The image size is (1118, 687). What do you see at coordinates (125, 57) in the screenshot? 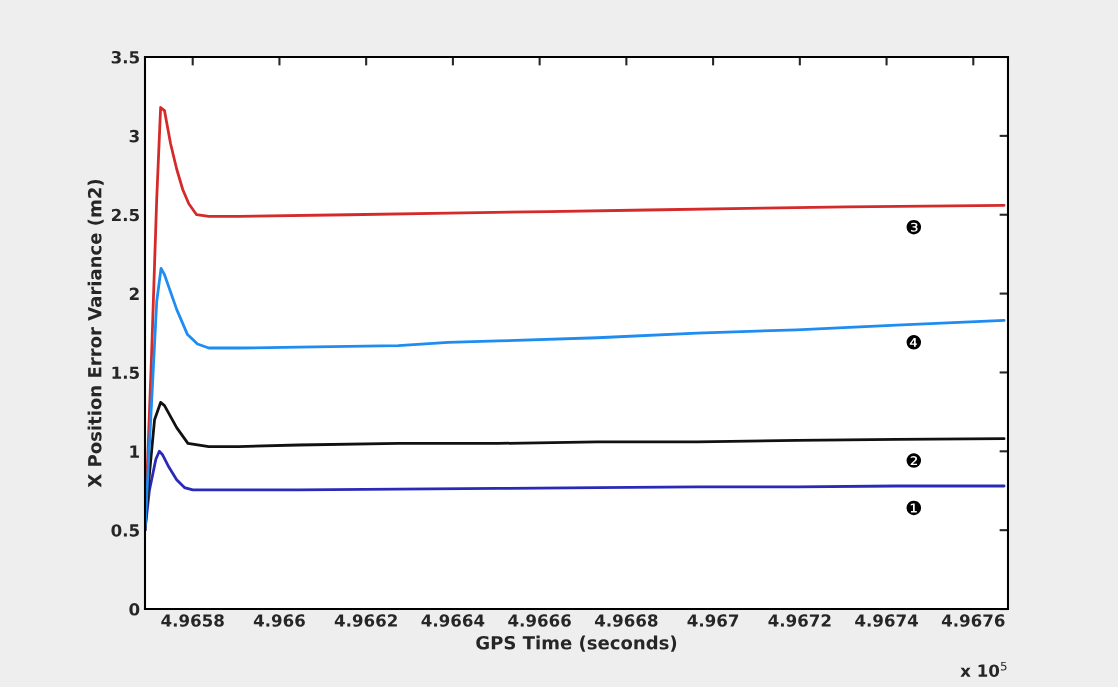
I see `y-tick-label: 3.5` at bounding box center [125, 57].